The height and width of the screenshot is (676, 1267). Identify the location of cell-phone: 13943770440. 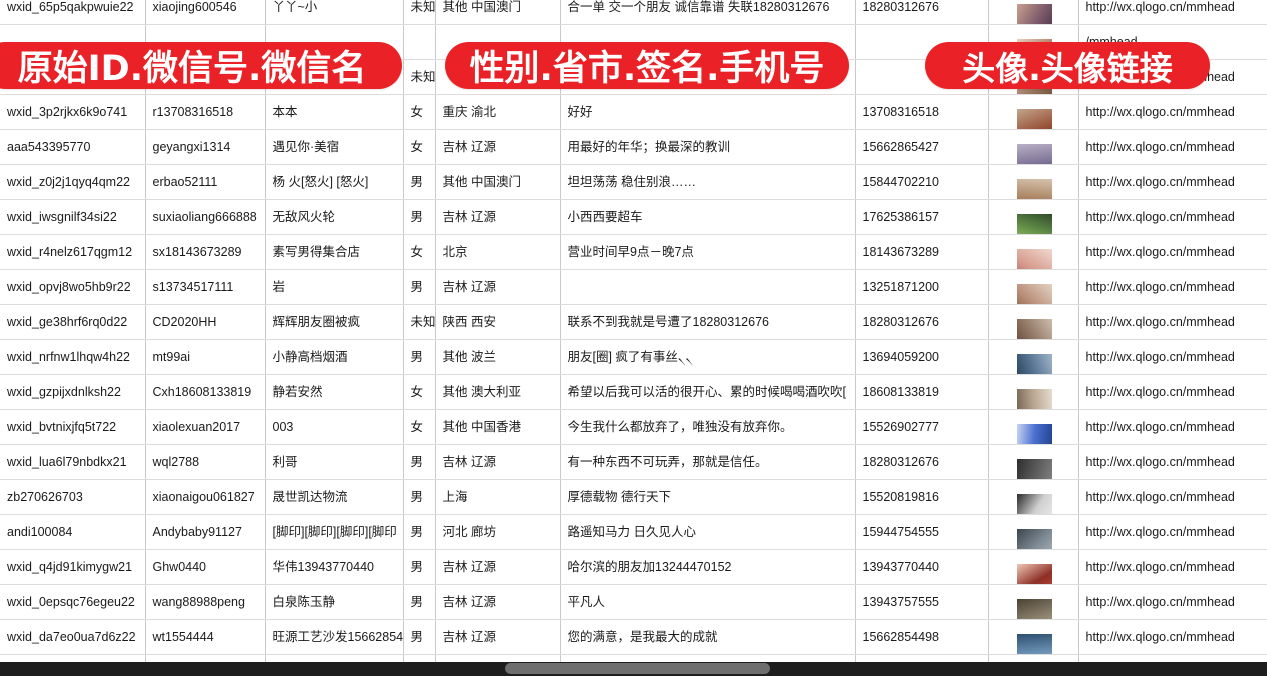
(922, 567).